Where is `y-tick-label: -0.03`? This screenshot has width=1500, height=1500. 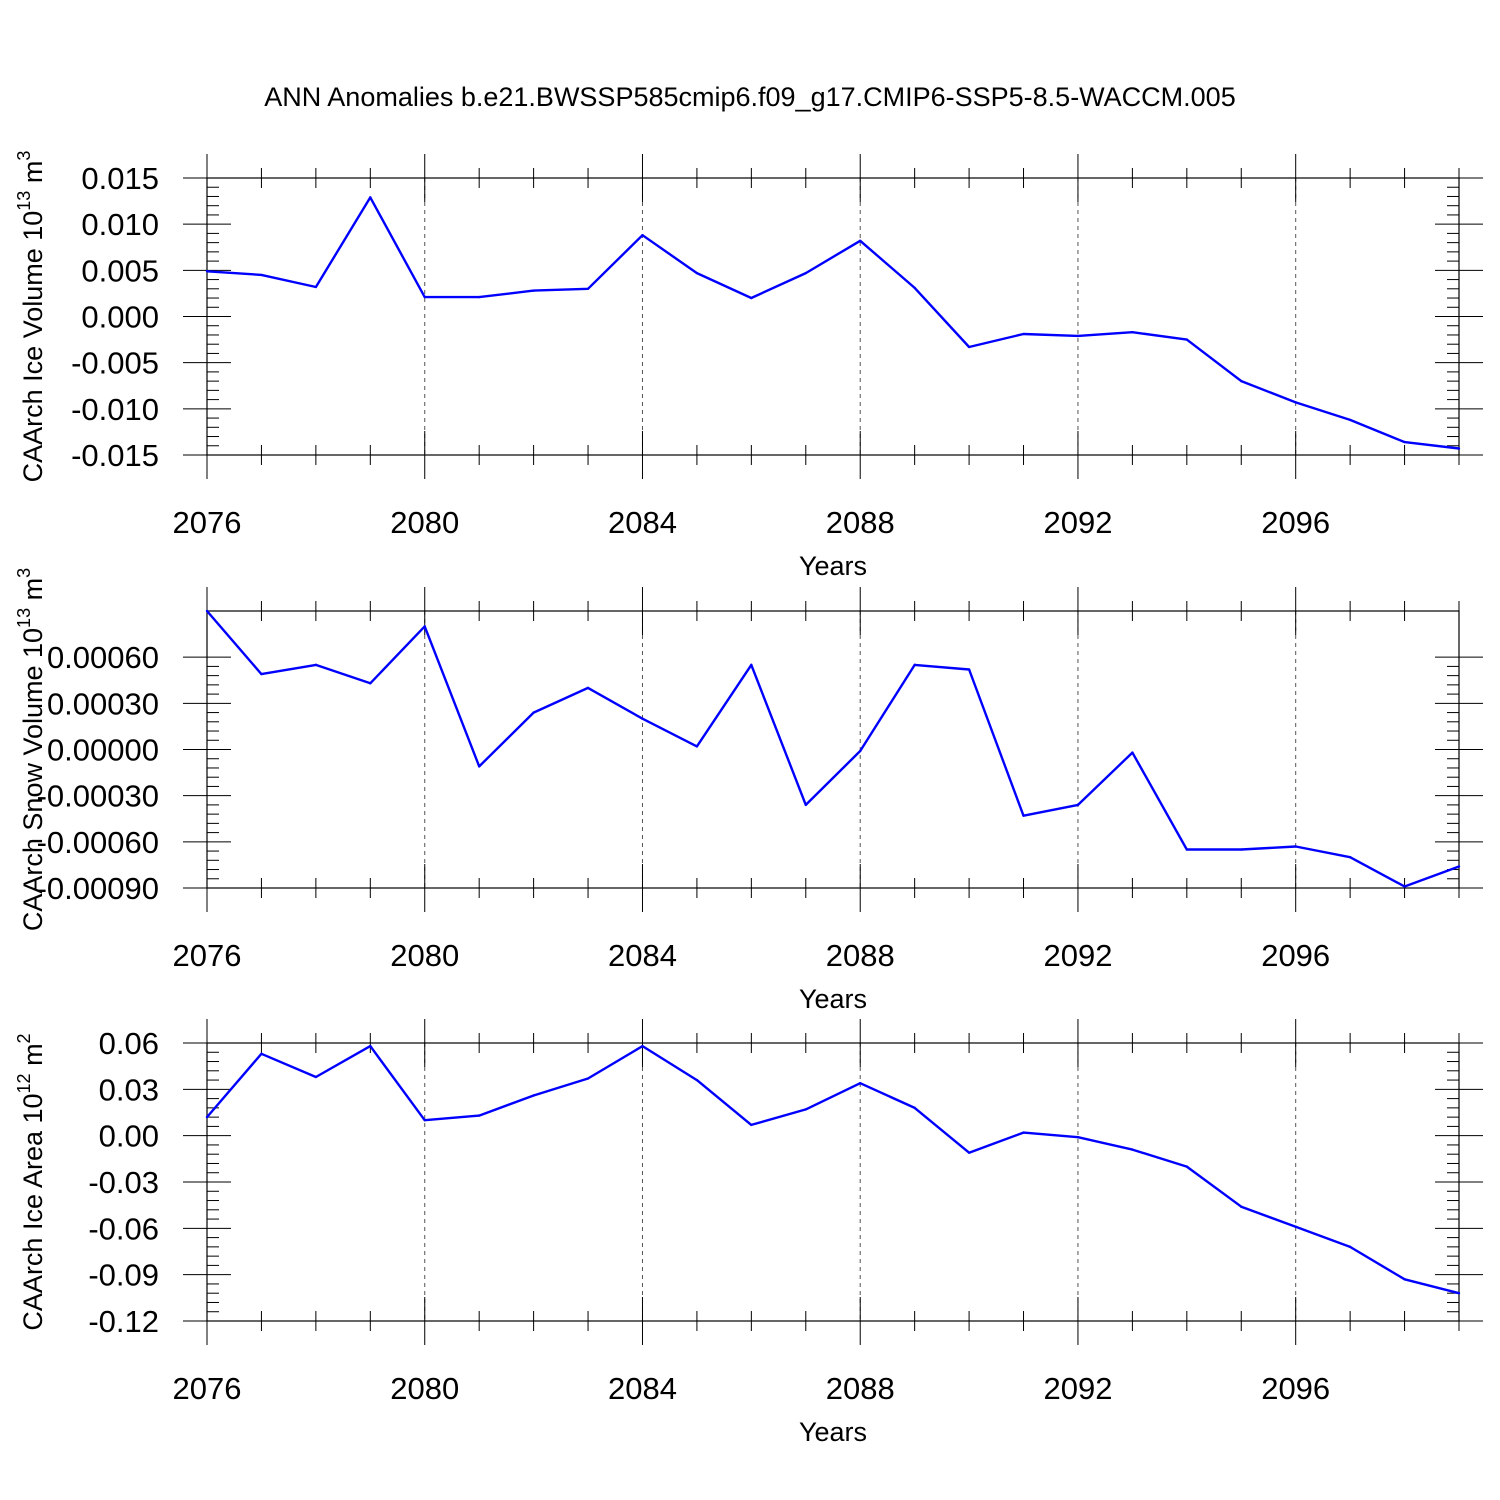
y-tick-label: -0.03 is located at coordinates (123, 1182).